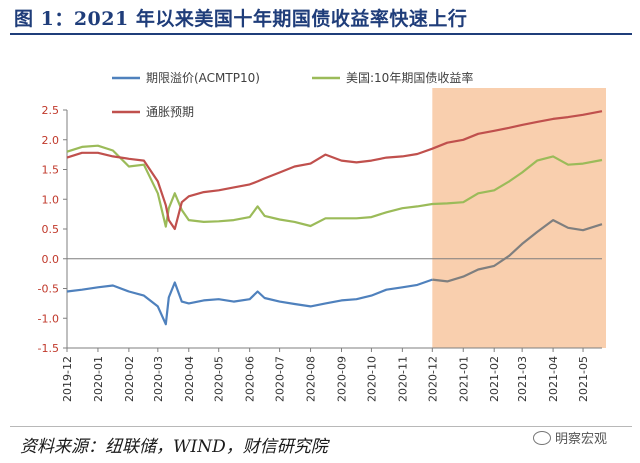  What do you see at coordinates (48, 289) in the screenshot?
I see `y-tick-label: -0.5` at bounding box center [48, 289].